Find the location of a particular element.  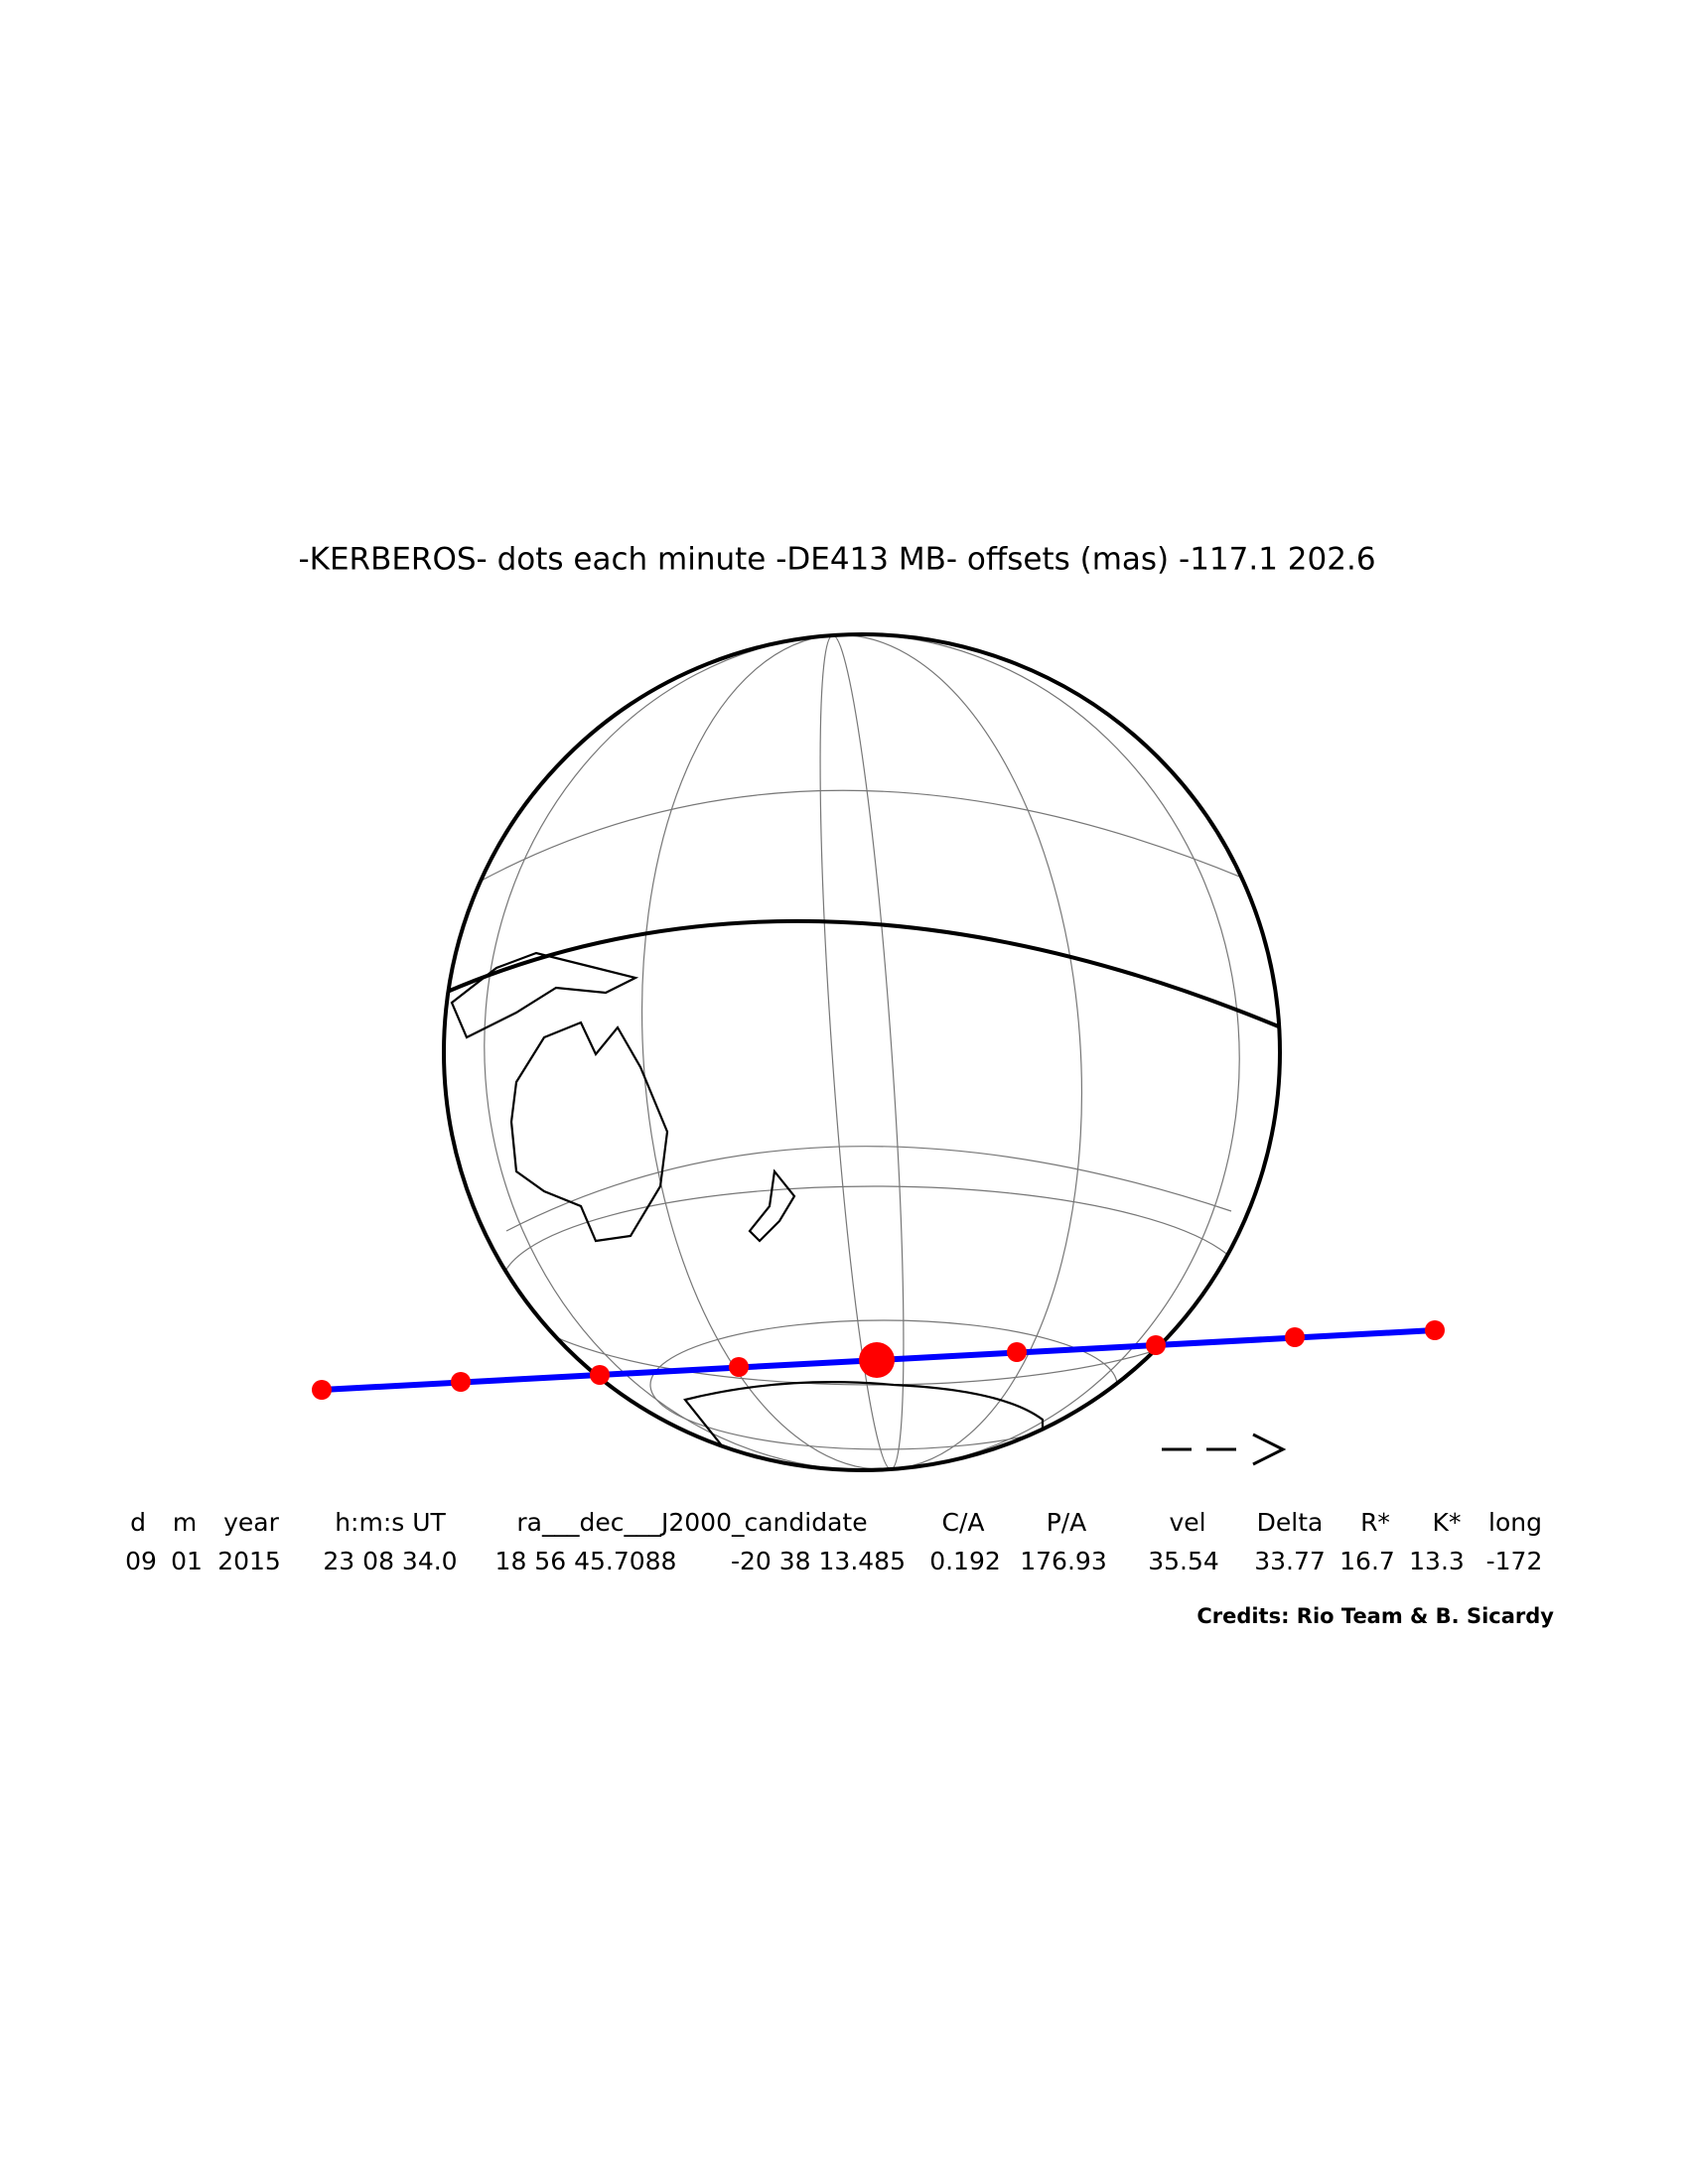

table-header: d is located at coordinates (138, 1522).